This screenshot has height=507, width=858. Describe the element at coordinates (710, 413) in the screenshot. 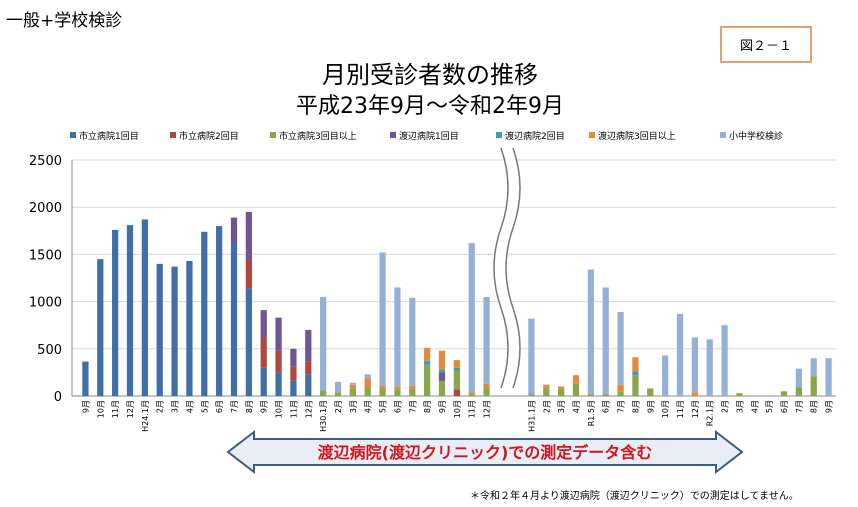

I see `x-tick-label: R2.1月` at that location.